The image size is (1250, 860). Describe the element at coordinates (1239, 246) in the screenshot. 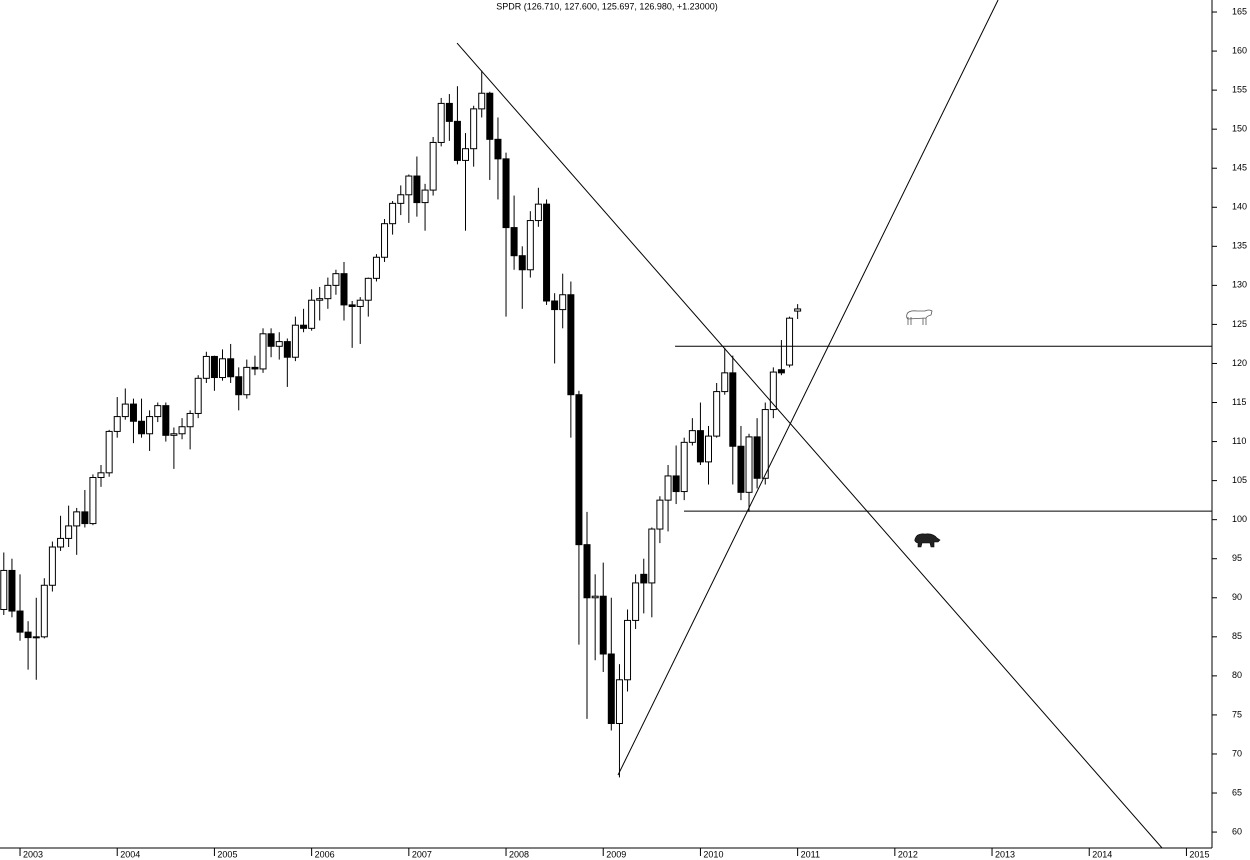

I see `y-tick-label: 135` at that location.